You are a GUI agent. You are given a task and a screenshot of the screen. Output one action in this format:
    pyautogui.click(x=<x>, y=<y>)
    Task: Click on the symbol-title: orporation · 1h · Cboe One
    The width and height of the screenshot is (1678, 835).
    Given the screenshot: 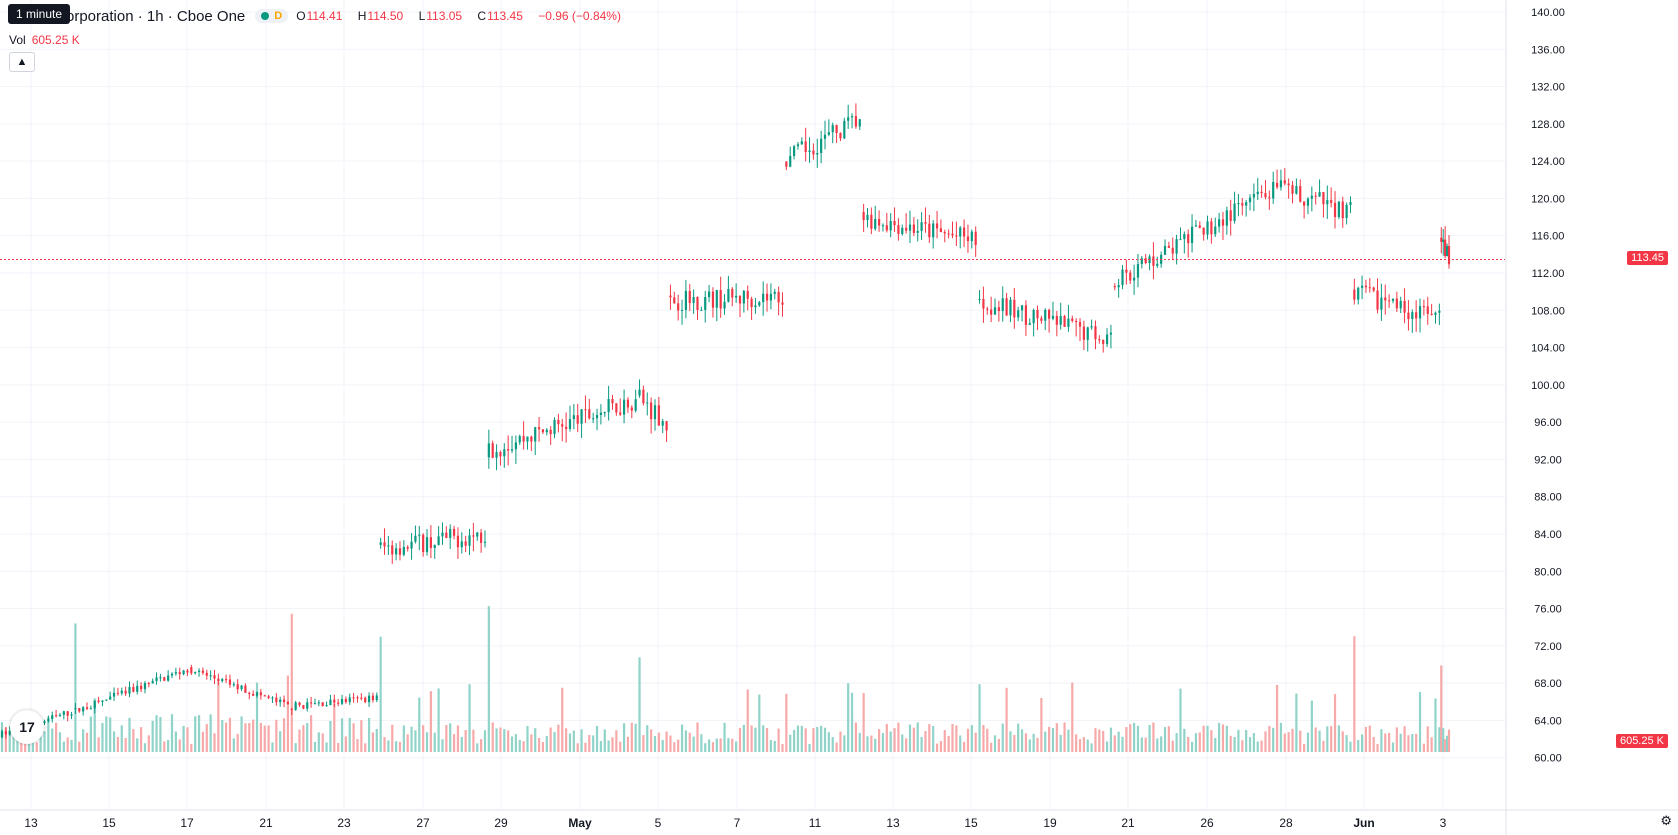 What is the action you would take?
    pyautogui.click(x=156, y=16)
    